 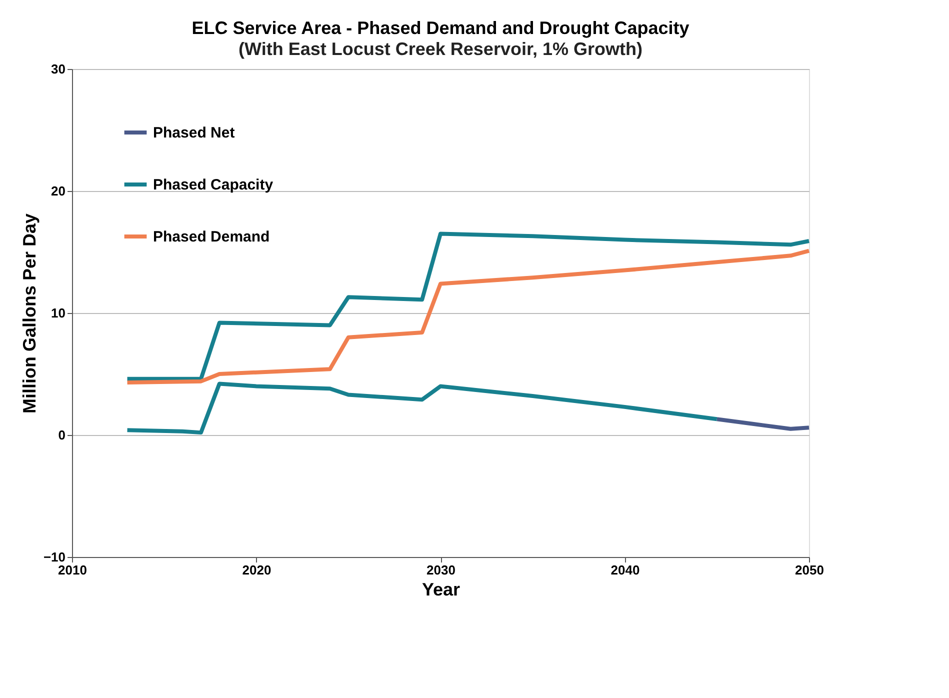 I want to click on y-axis-title: Million Gallons Per Day, so click(x=29, y=313).